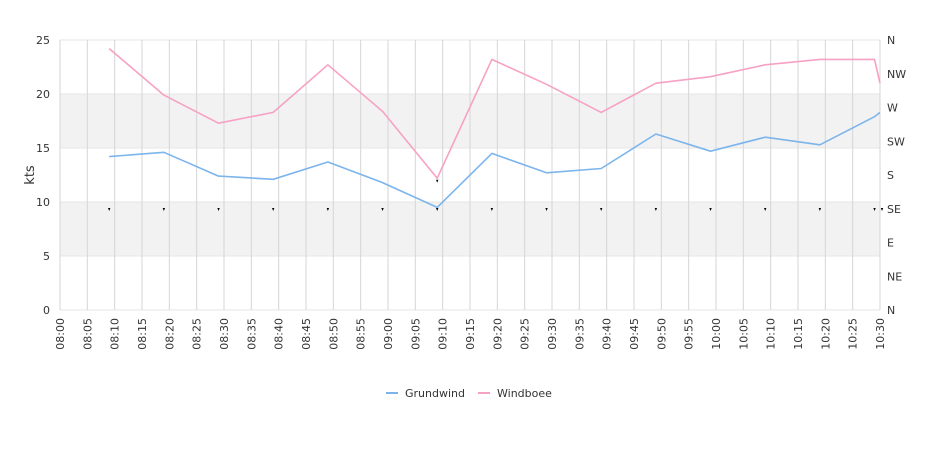 This screenshot has width=940, height=450. What do you see at coordinates (279, 334) in the screenshot?
I see `x-tick-label: 08:40` at bounding box center [279, 334].